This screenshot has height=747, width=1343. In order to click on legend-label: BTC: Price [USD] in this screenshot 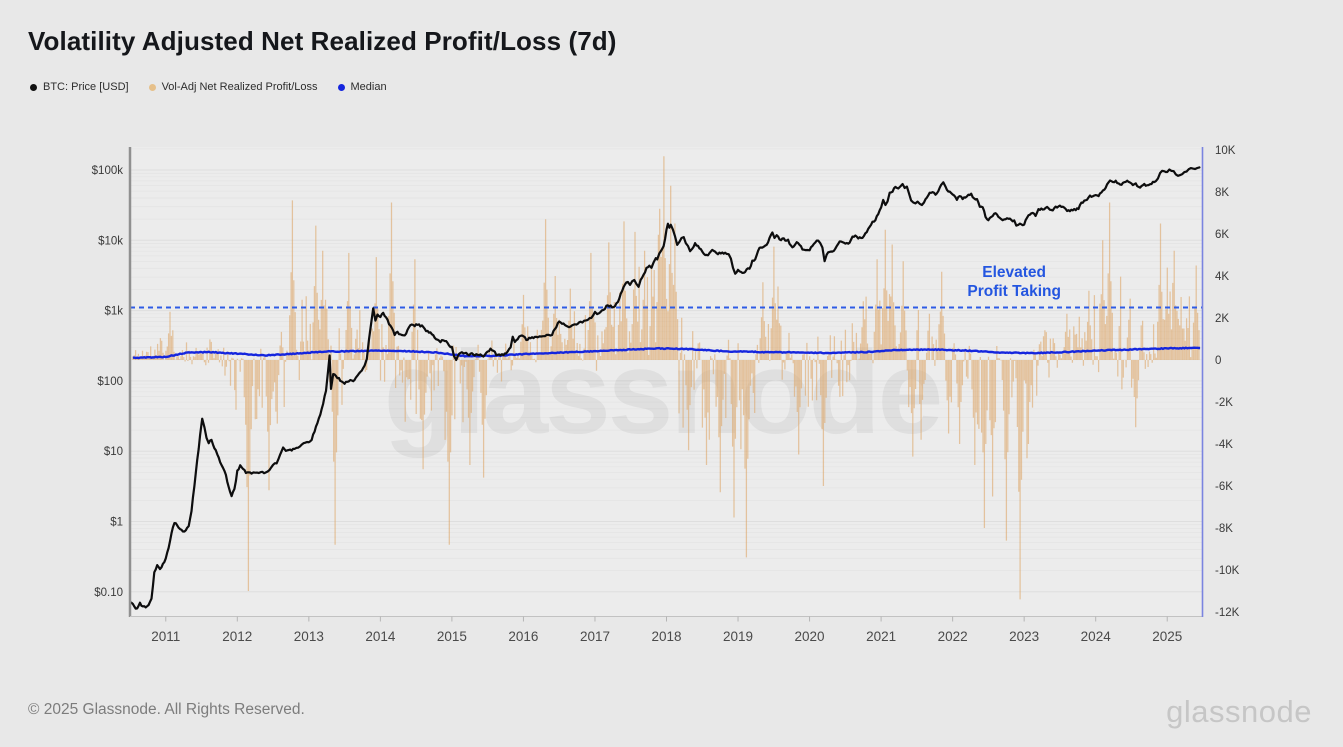, I will do `click(86, 87)`.